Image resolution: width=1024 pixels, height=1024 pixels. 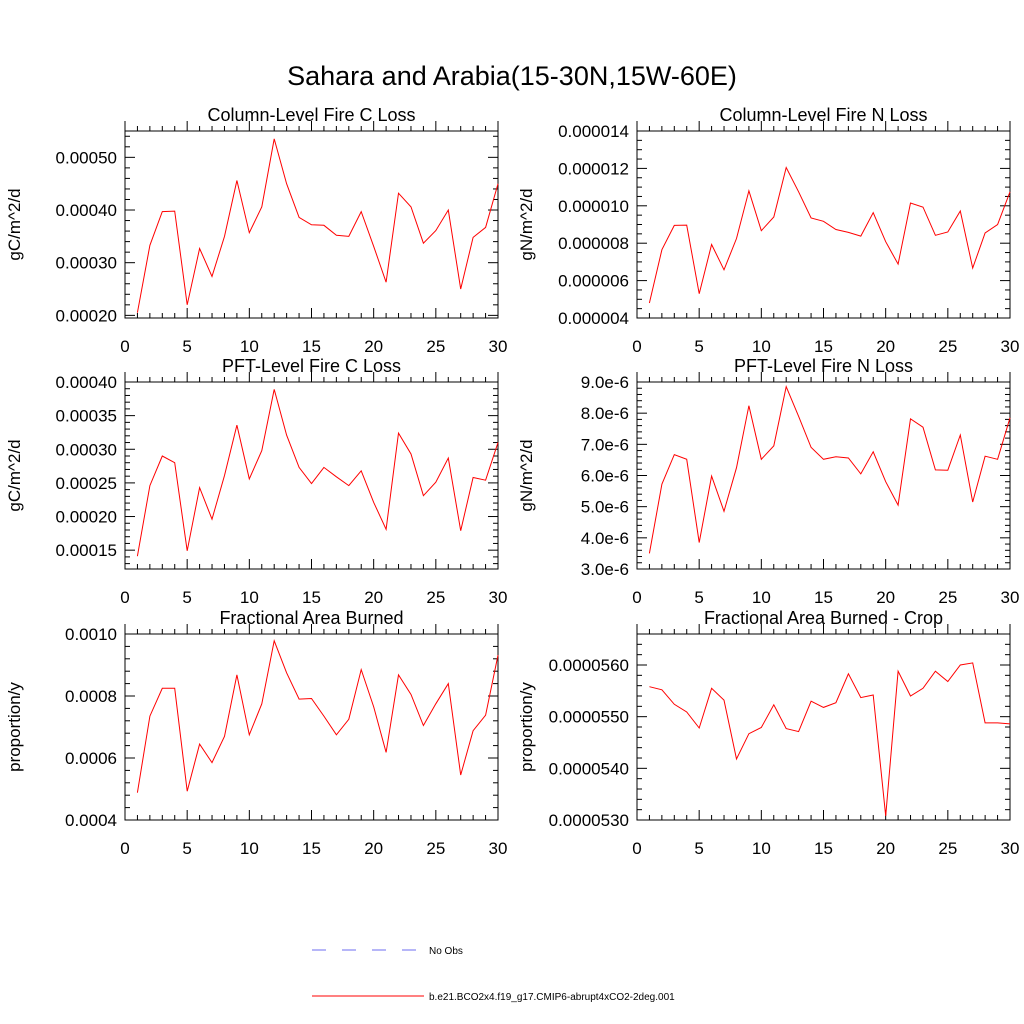 I want to click on y-tick-label: 0.000014, so click(x=593, y=131).